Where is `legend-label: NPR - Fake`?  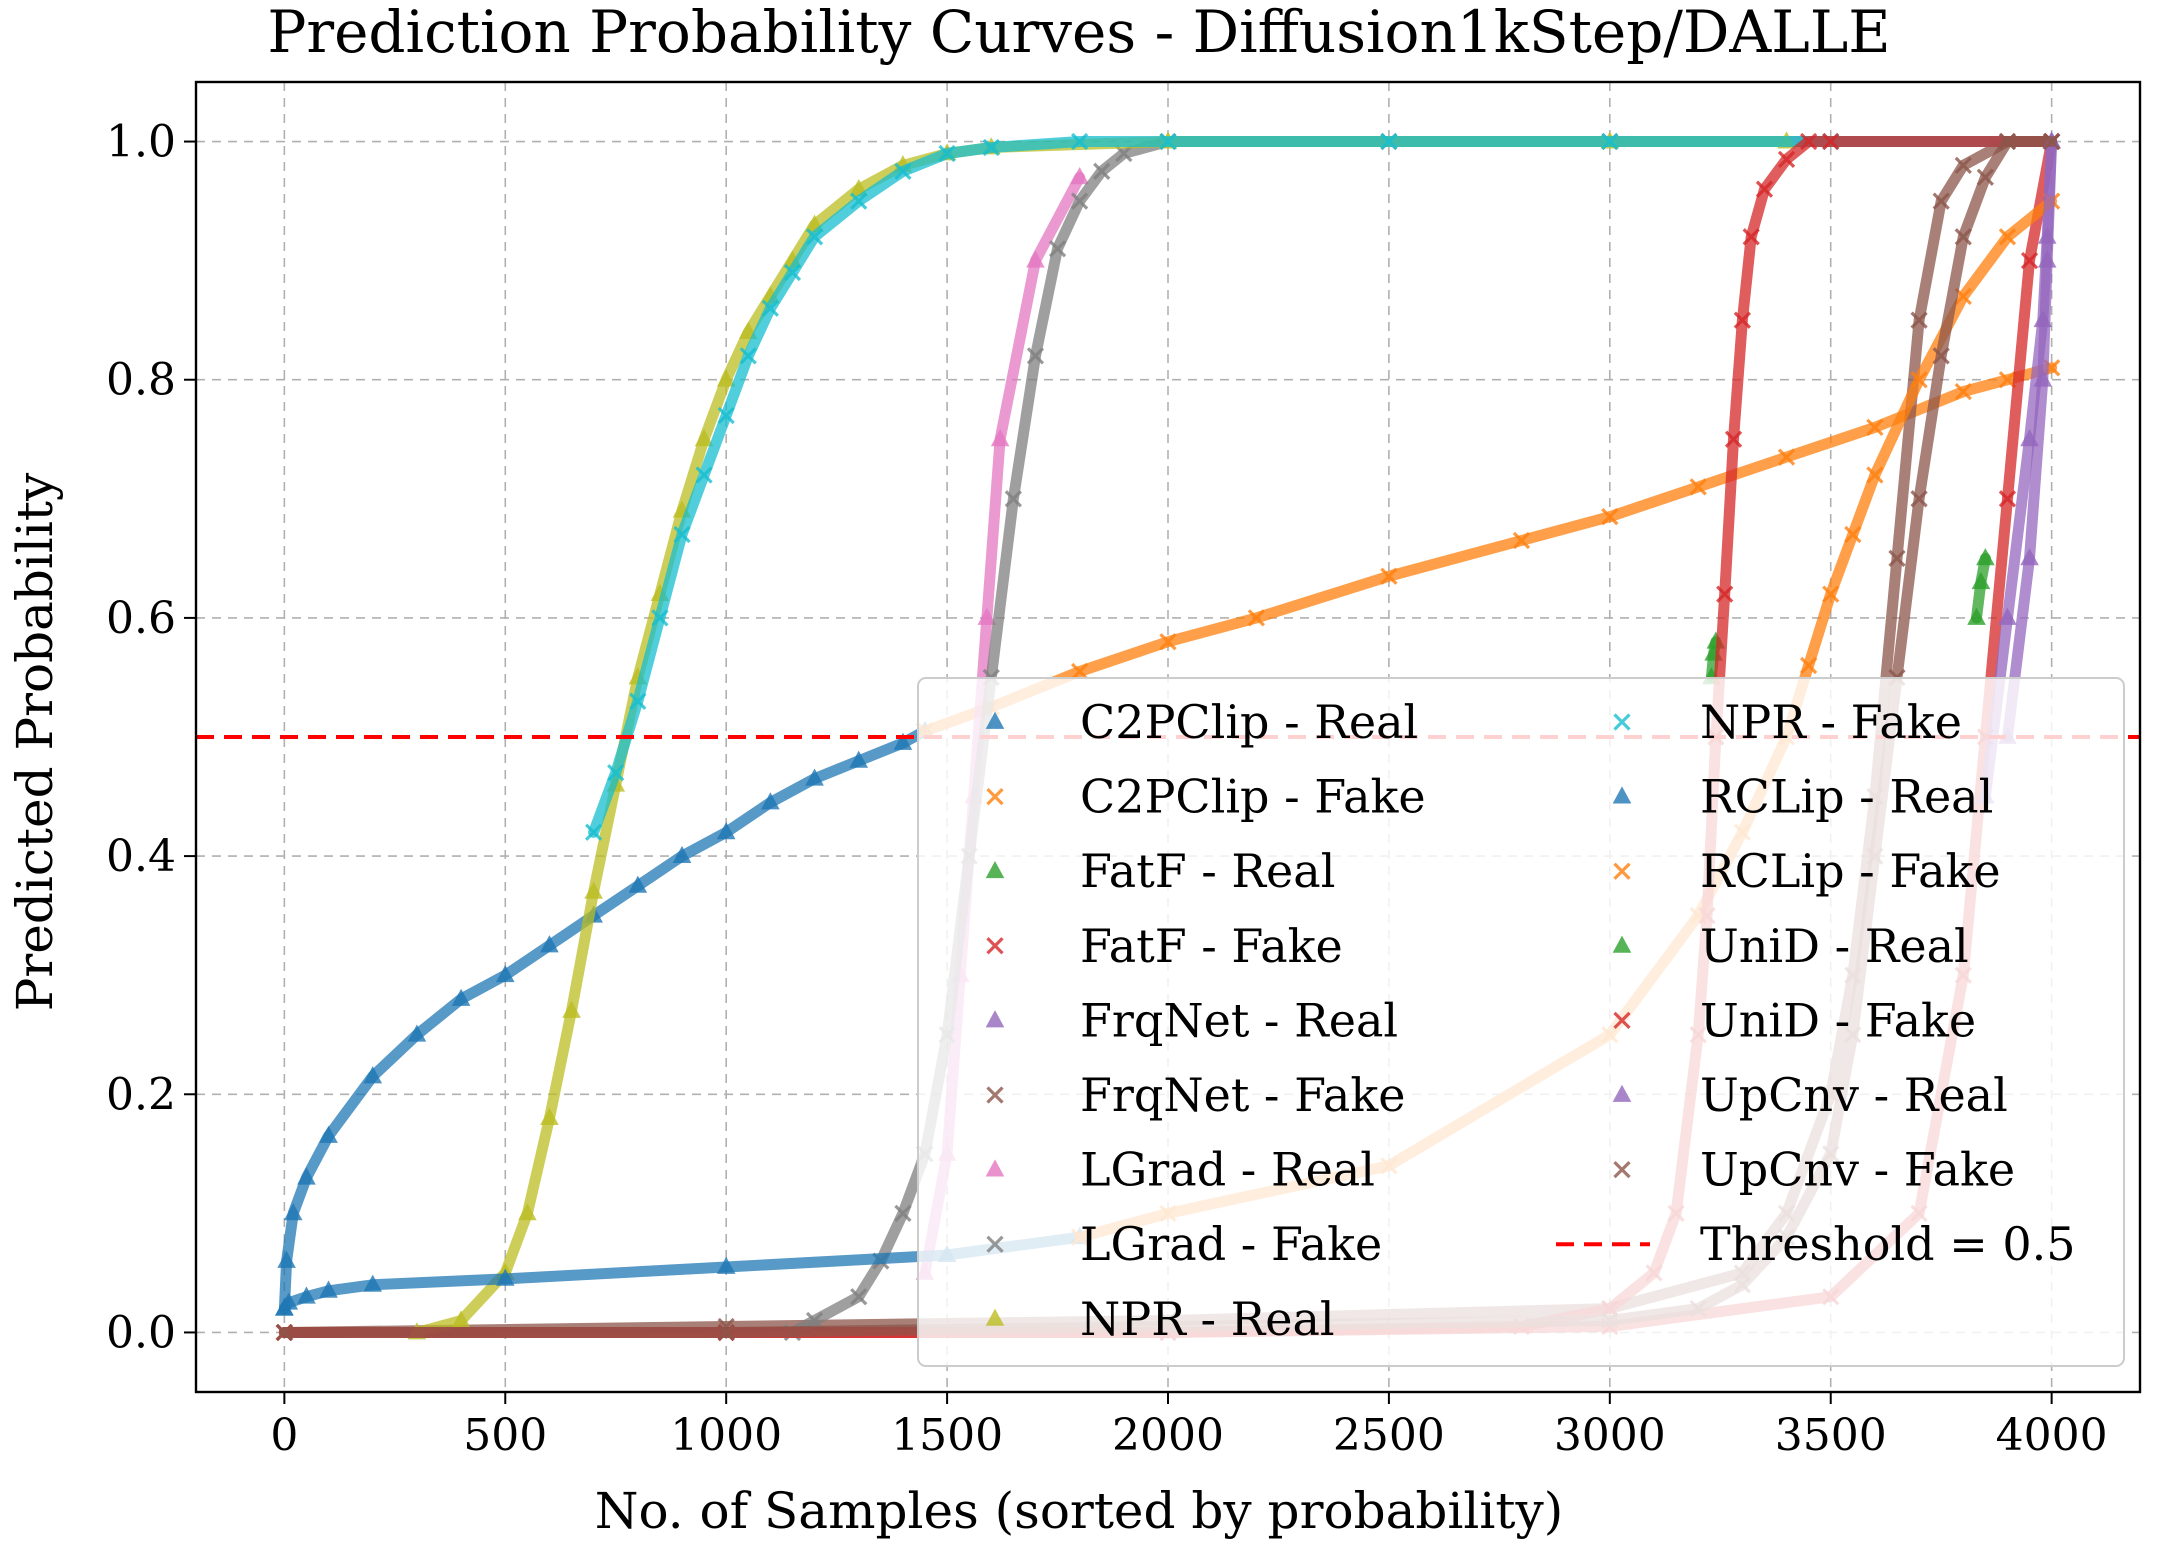 legend-label: NPR - Fake is located at coordinates (1831, 722).